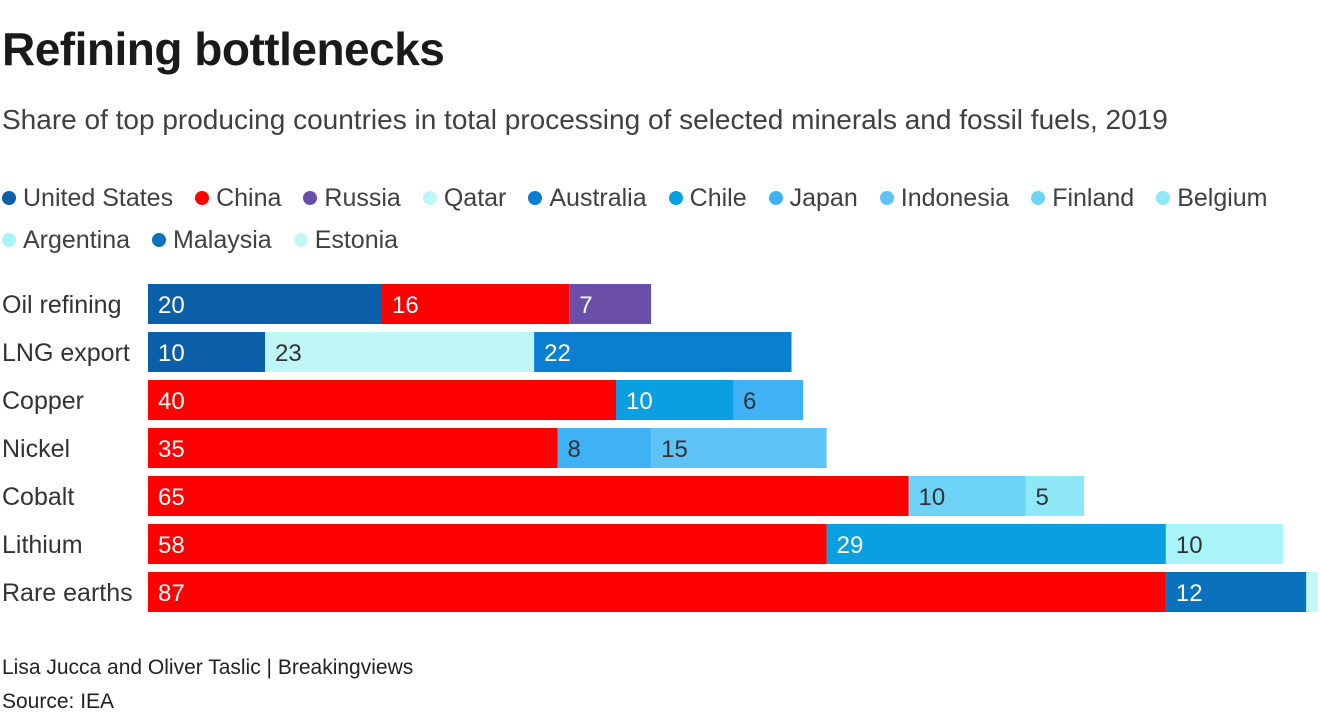 Image resolution: width=1320 pixels, height=722 pixels. What do you see at coordinates (223, 49) in the screenshot?
I see `chart-title: Refining bottlenecks` at bounding box center [223, 49].